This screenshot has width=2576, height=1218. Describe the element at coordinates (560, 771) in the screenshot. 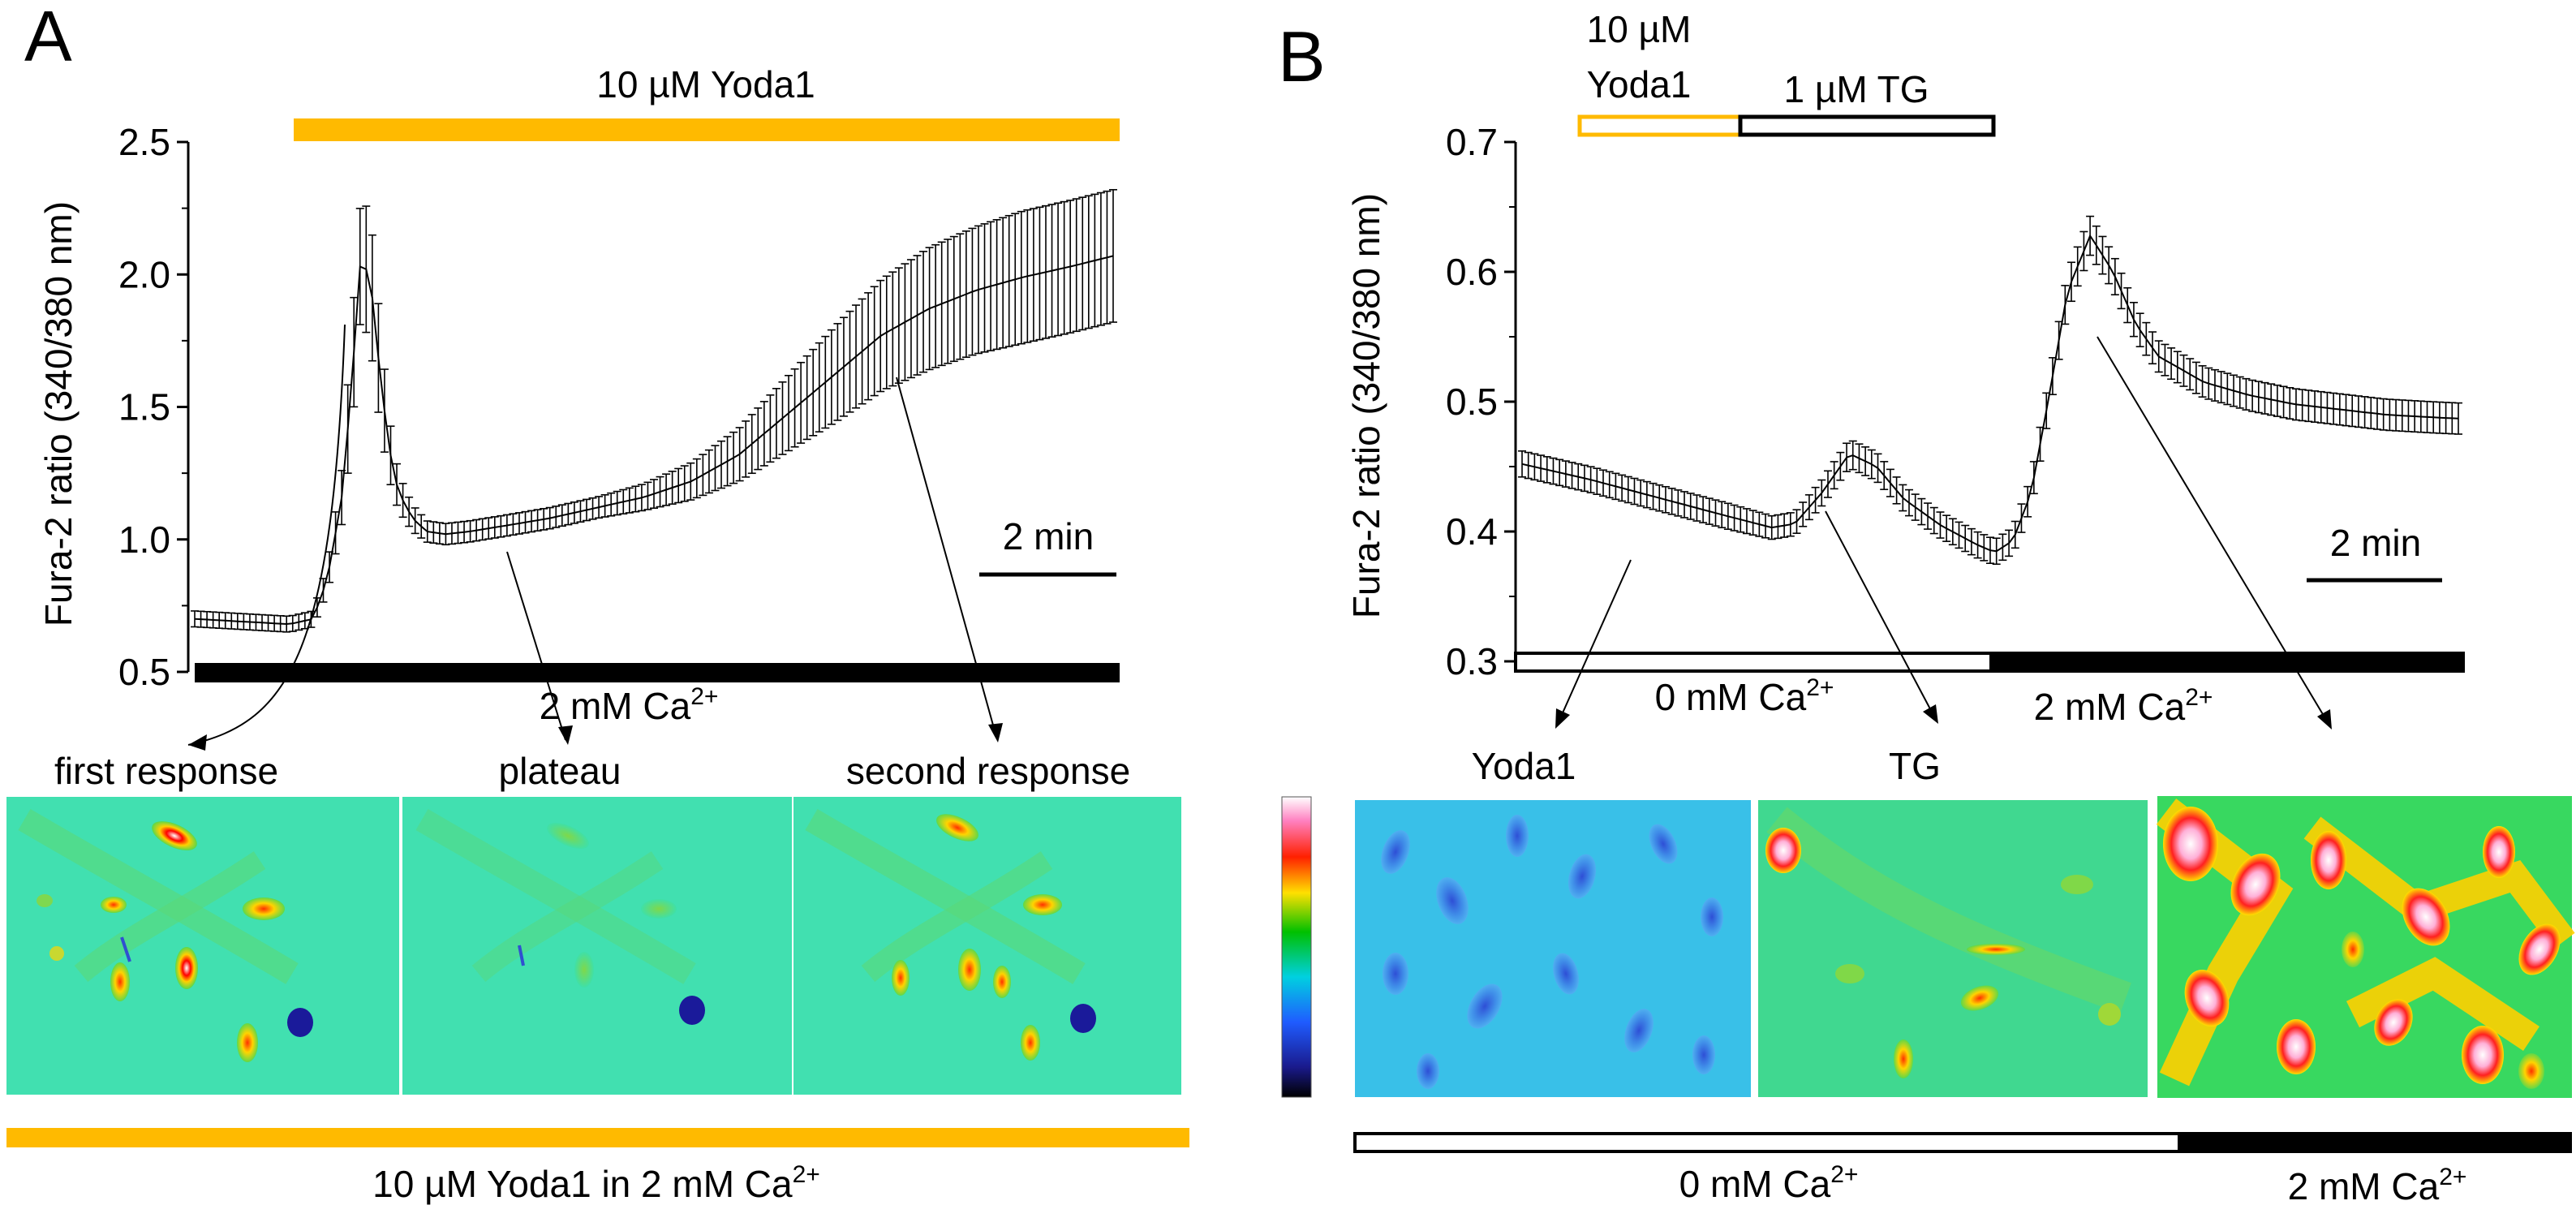

I see `panel-a-callout-plateau: plateau` at that location.